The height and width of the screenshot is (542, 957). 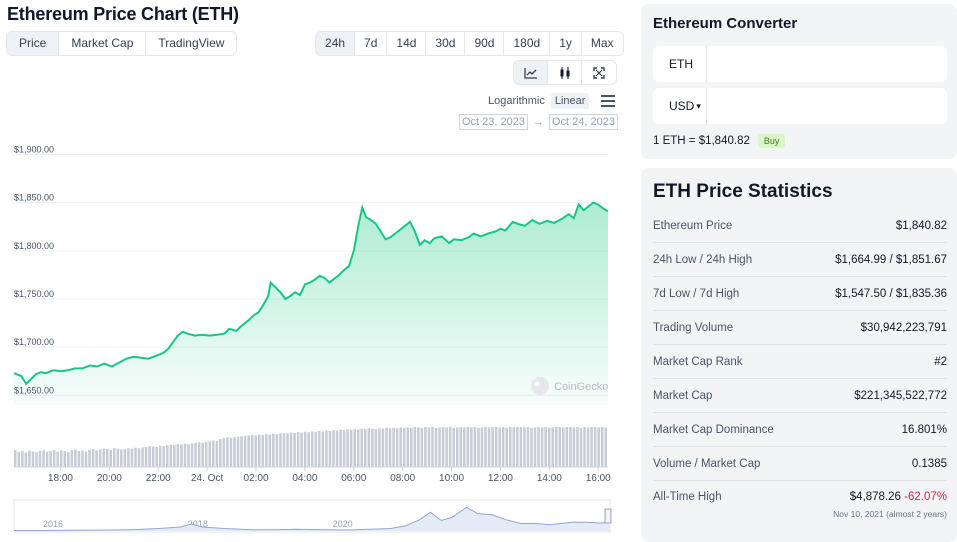 What do you see at coordinates (707, 463) in the screenshot?
I see `stat-label: Volume / Market Cap` at bounding box center [707, 463].